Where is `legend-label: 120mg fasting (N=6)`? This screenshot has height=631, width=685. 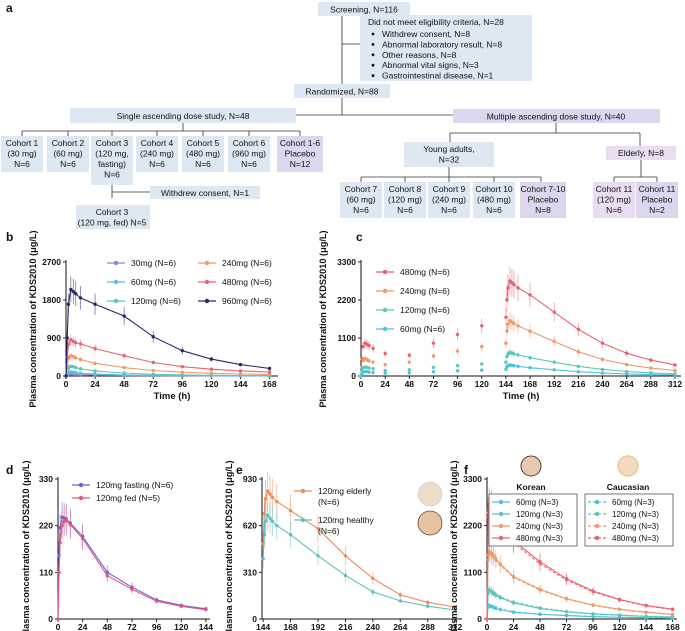
legend-label: 120mg fasting (N=6) is located at coordinates (134, 485).